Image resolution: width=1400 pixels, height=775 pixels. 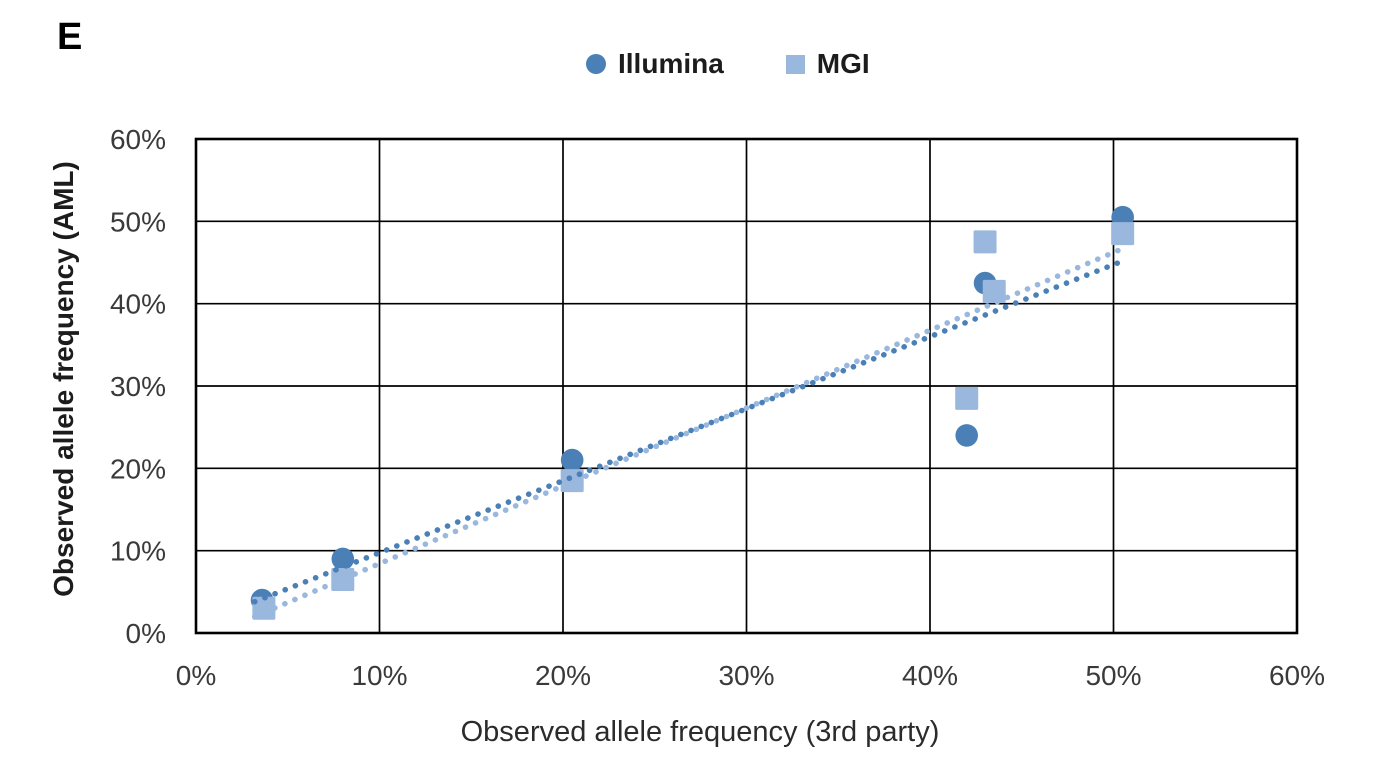 I want to click on legend-label-mgi: MGI, so click(x=843, y=63).